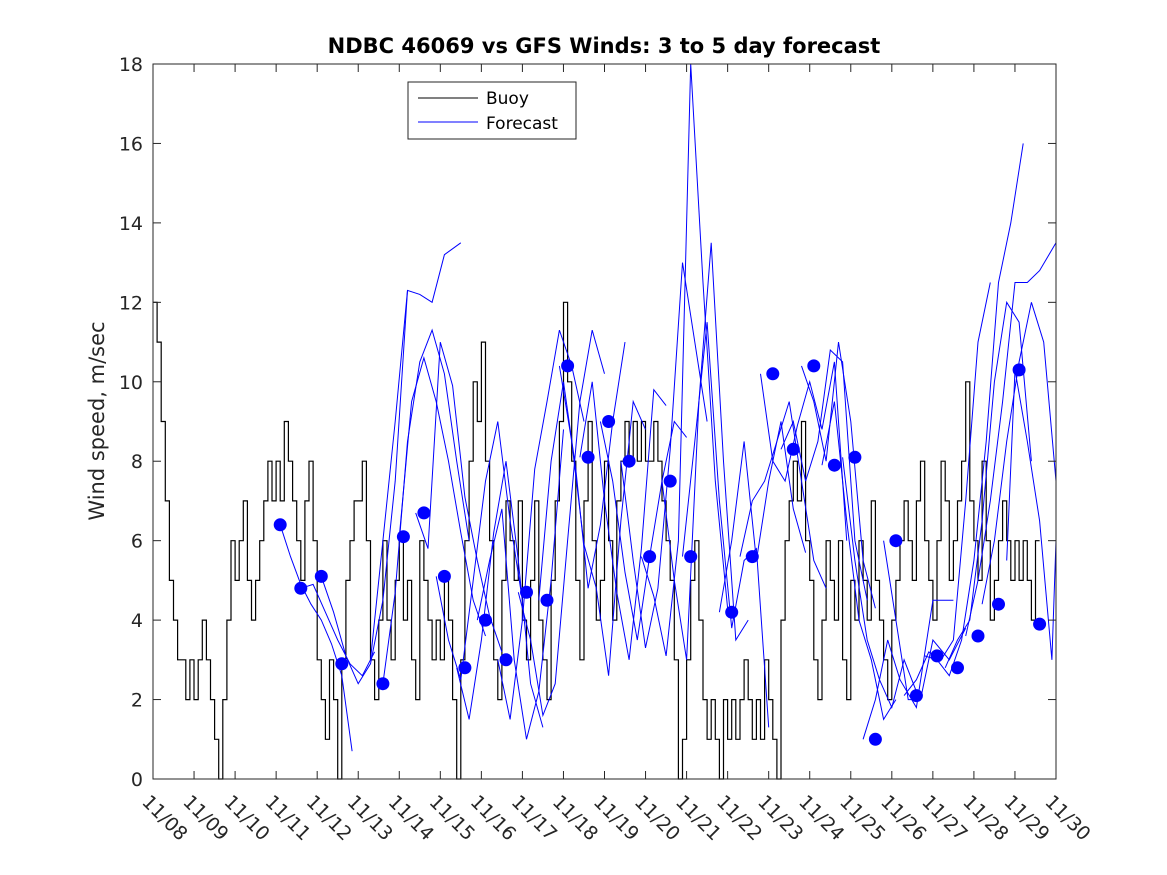 The height and width of the screenshot is (875, 1167). Describe the element at coordinates (657, 818) in the screenshot. I see `x-tick-label: 11/20` at that location.